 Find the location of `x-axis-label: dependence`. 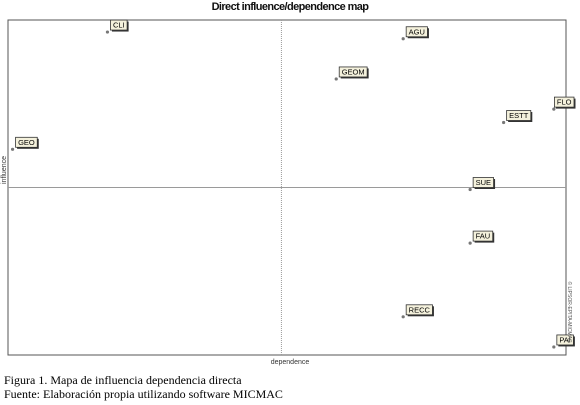

x-axis-label: dependence is located at coordinates (290, 362).